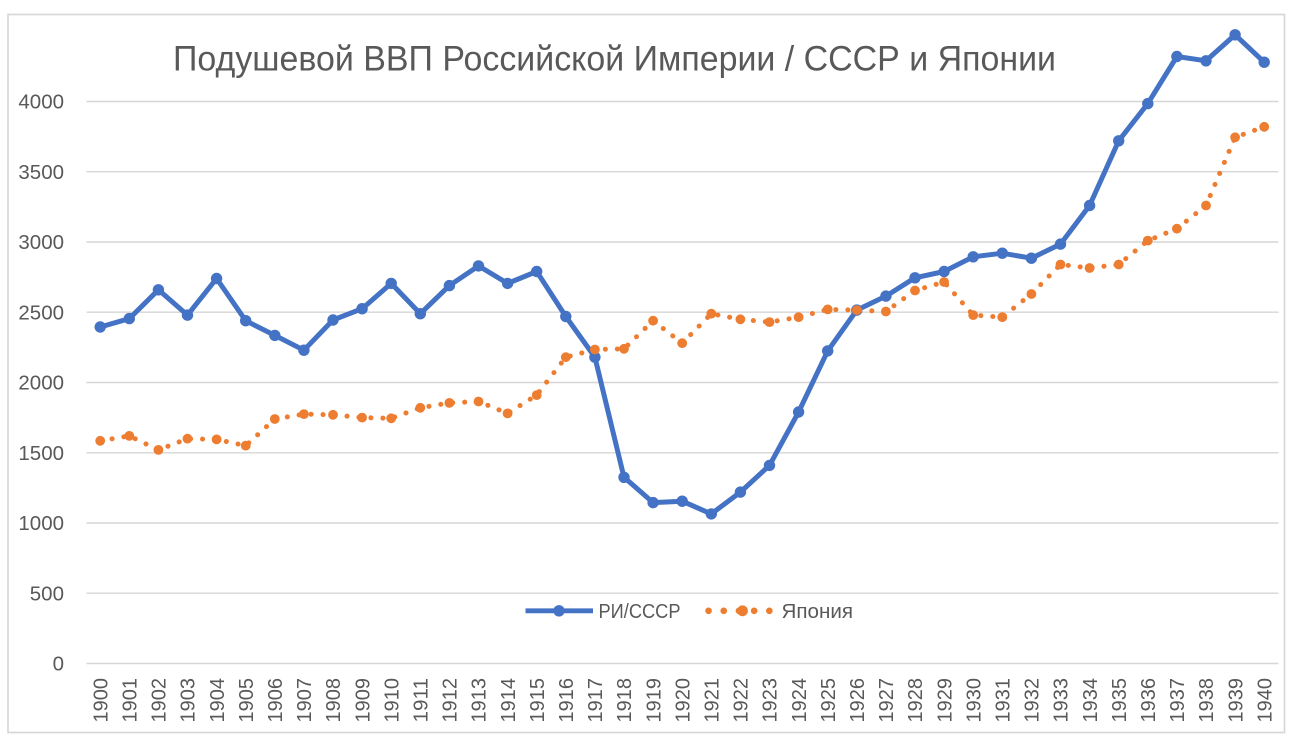 This screenshot has height=740, width=1294. Describe the element at coordinates (857, 700) in the screenshot. I see `svg-text: 1926` at that location.